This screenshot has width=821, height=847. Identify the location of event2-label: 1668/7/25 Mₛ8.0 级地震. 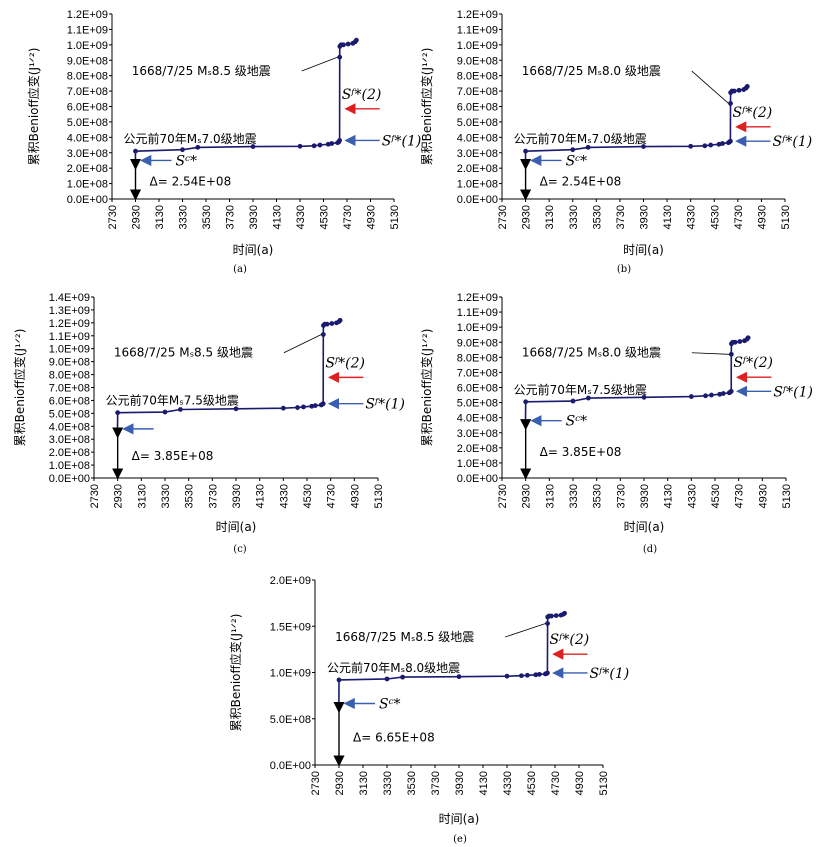
(591, 71).